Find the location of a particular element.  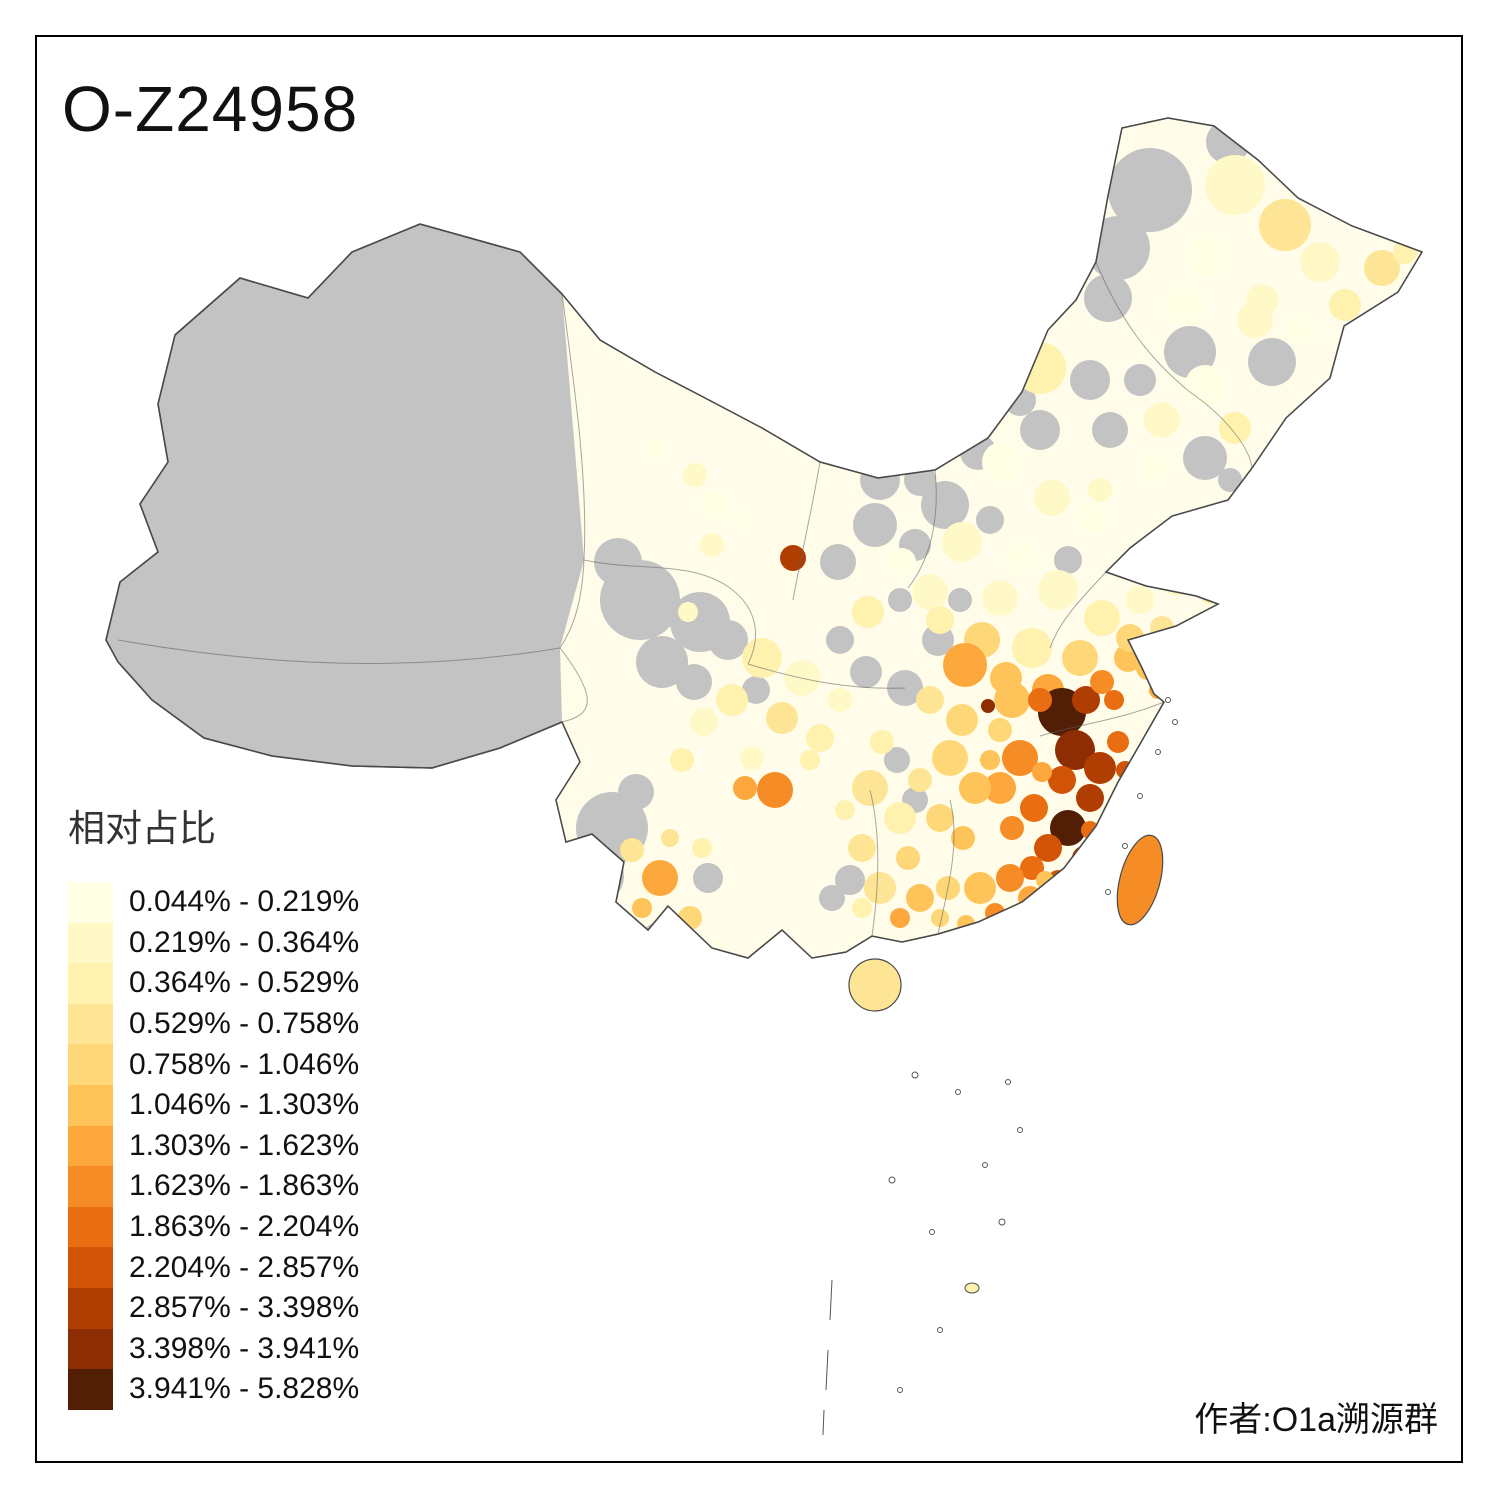

legend-item: 1.046% - 1.303% is located at coordinates (214, 1105).